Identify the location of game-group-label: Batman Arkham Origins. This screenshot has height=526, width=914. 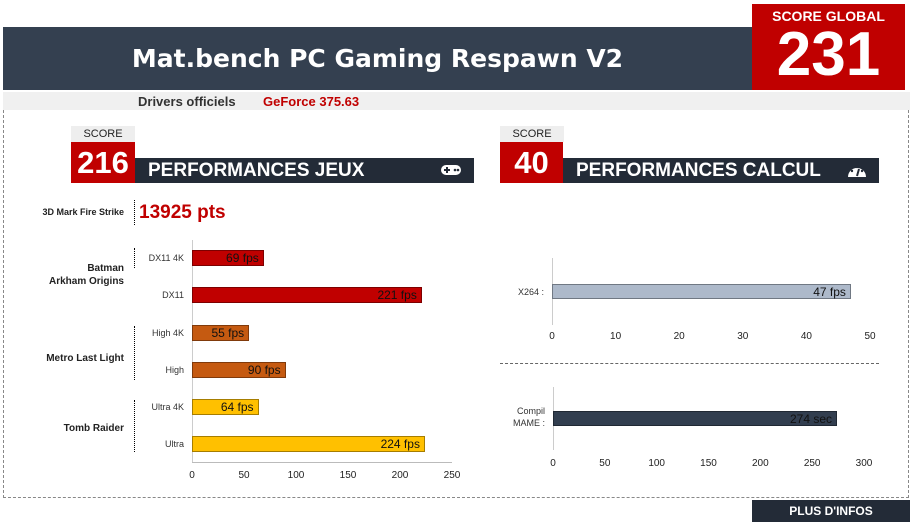
(86, 275).